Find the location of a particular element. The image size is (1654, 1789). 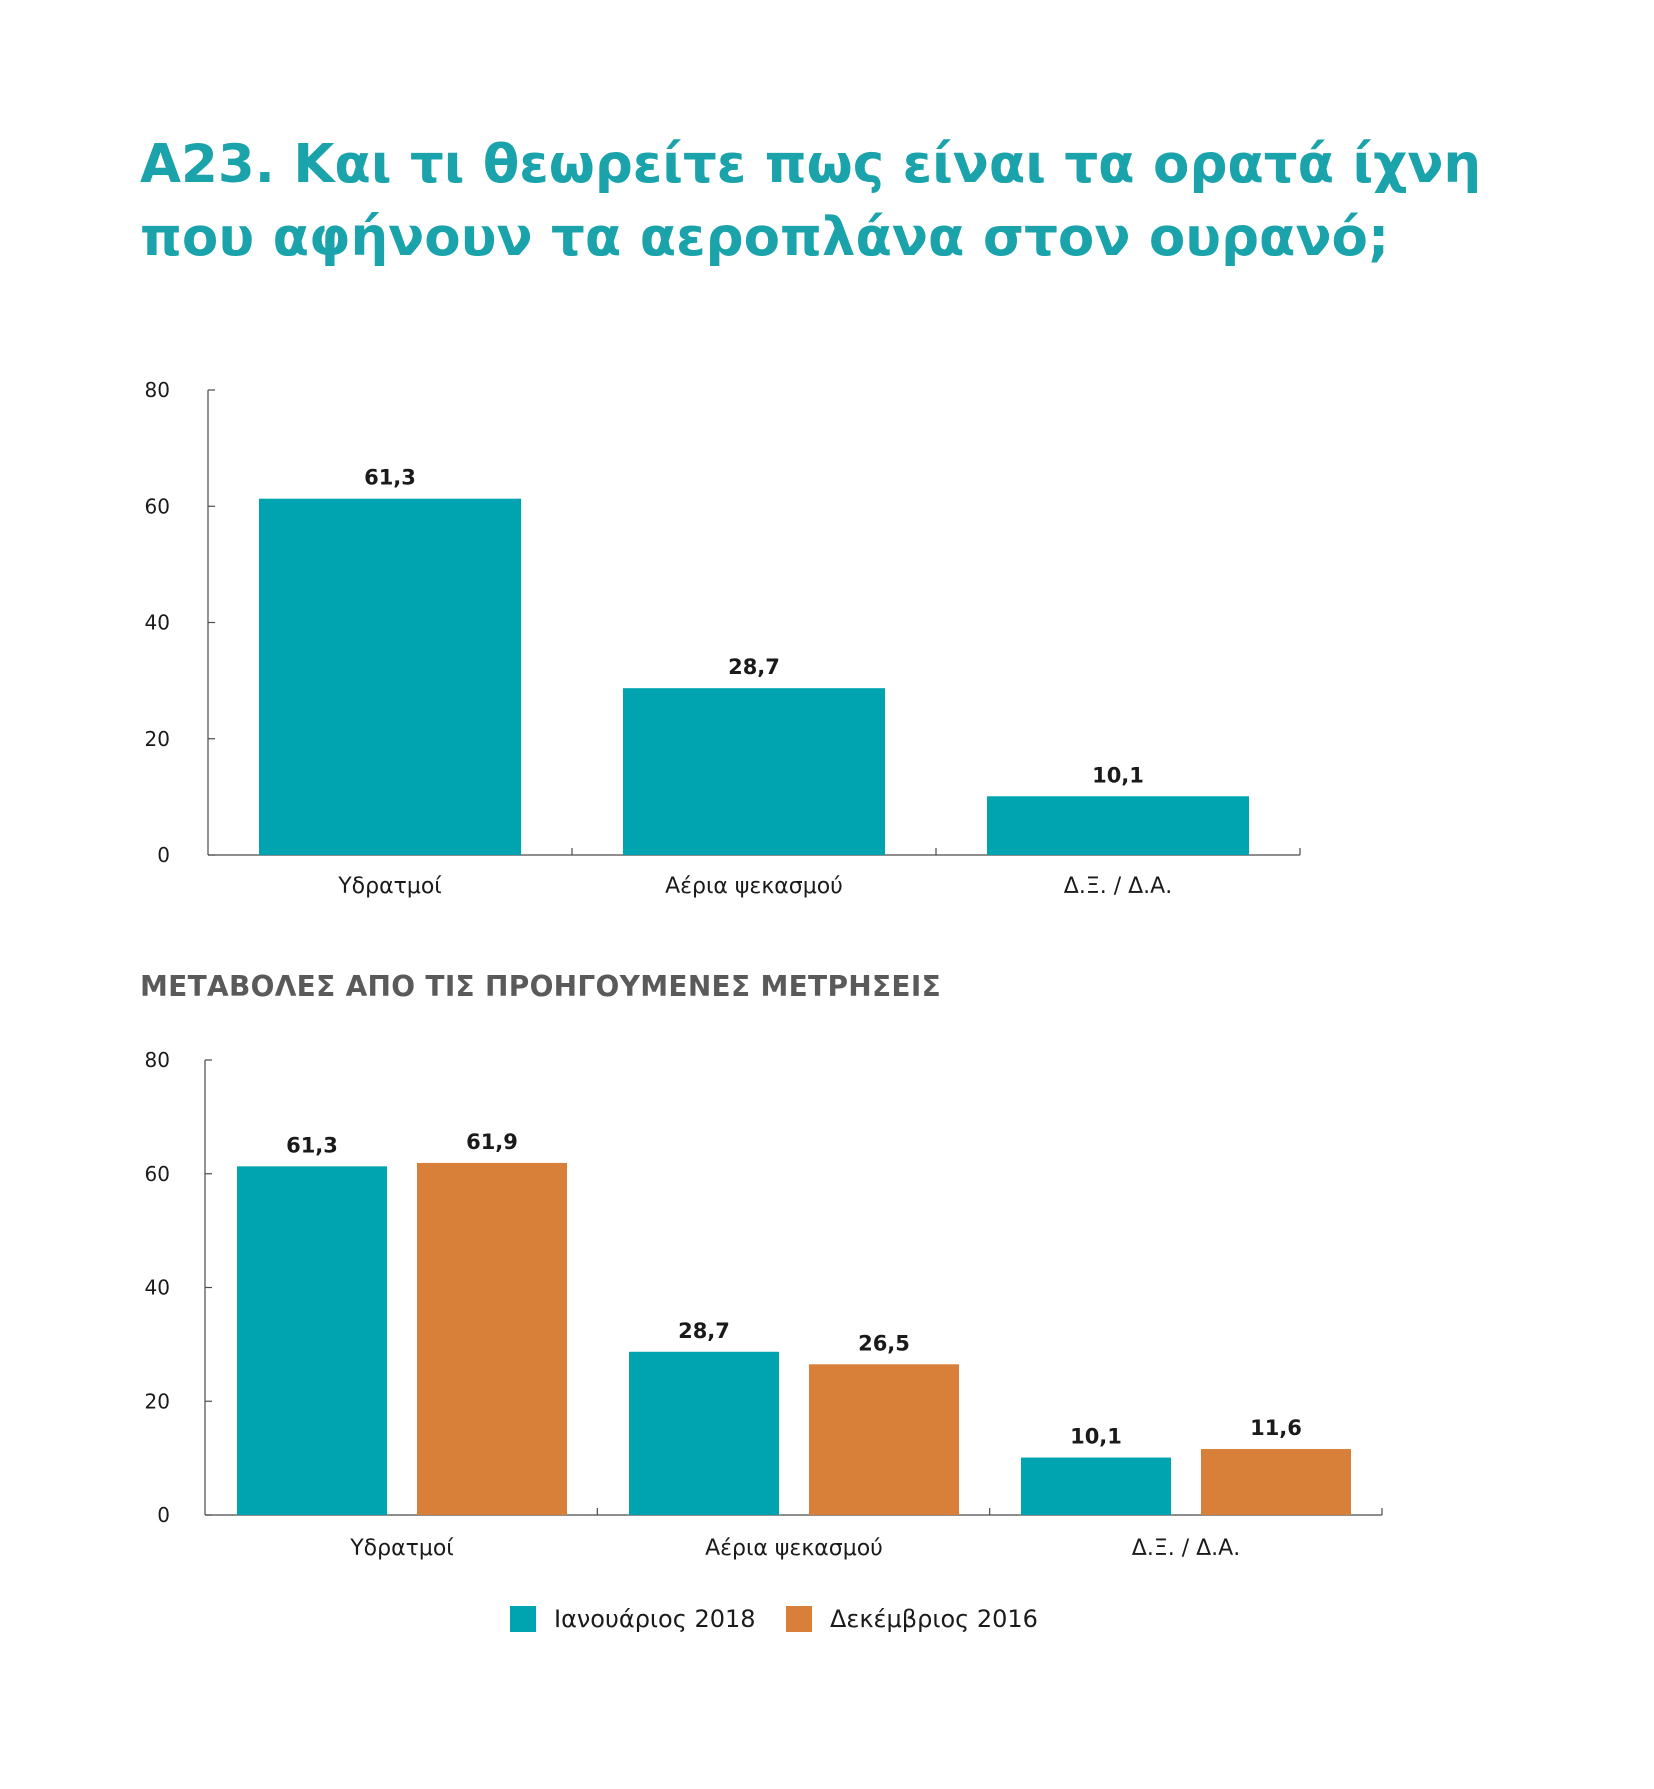

legend-label-2018: Ιανουάριος 2018 is located at coordinates (655, 1619).